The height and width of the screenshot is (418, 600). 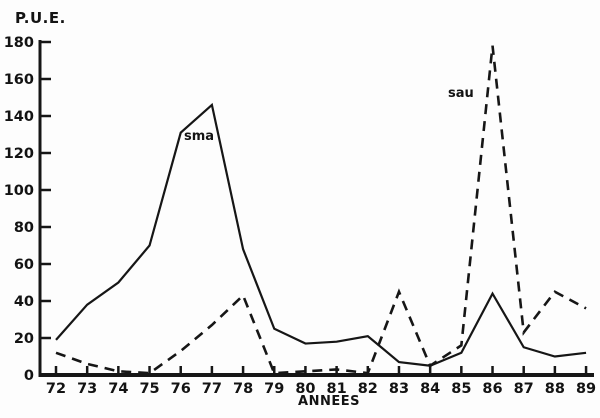 What do you see at coordinates (87, 389) in the screenshot?
I see `x-tick-label: 73` at bounding box center [87, 389].